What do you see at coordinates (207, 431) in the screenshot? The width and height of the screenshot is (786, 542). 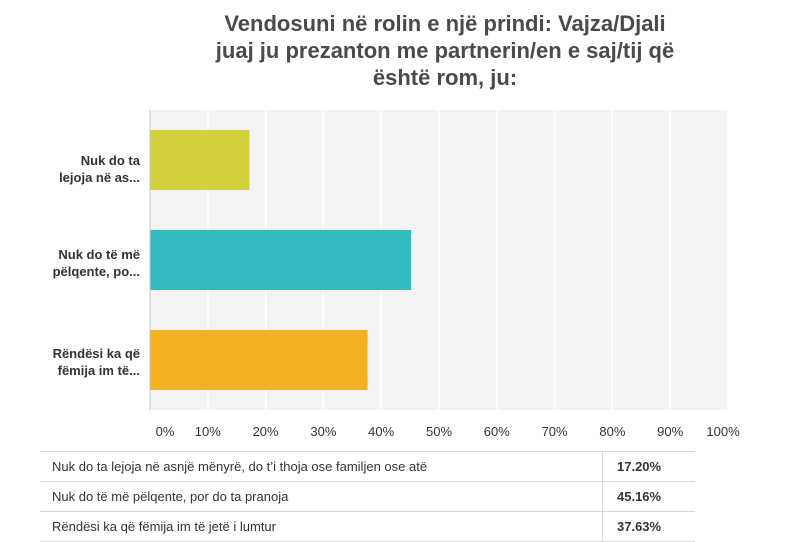 I see `x-tick-label: 10%` at bounding box center [207, 431].